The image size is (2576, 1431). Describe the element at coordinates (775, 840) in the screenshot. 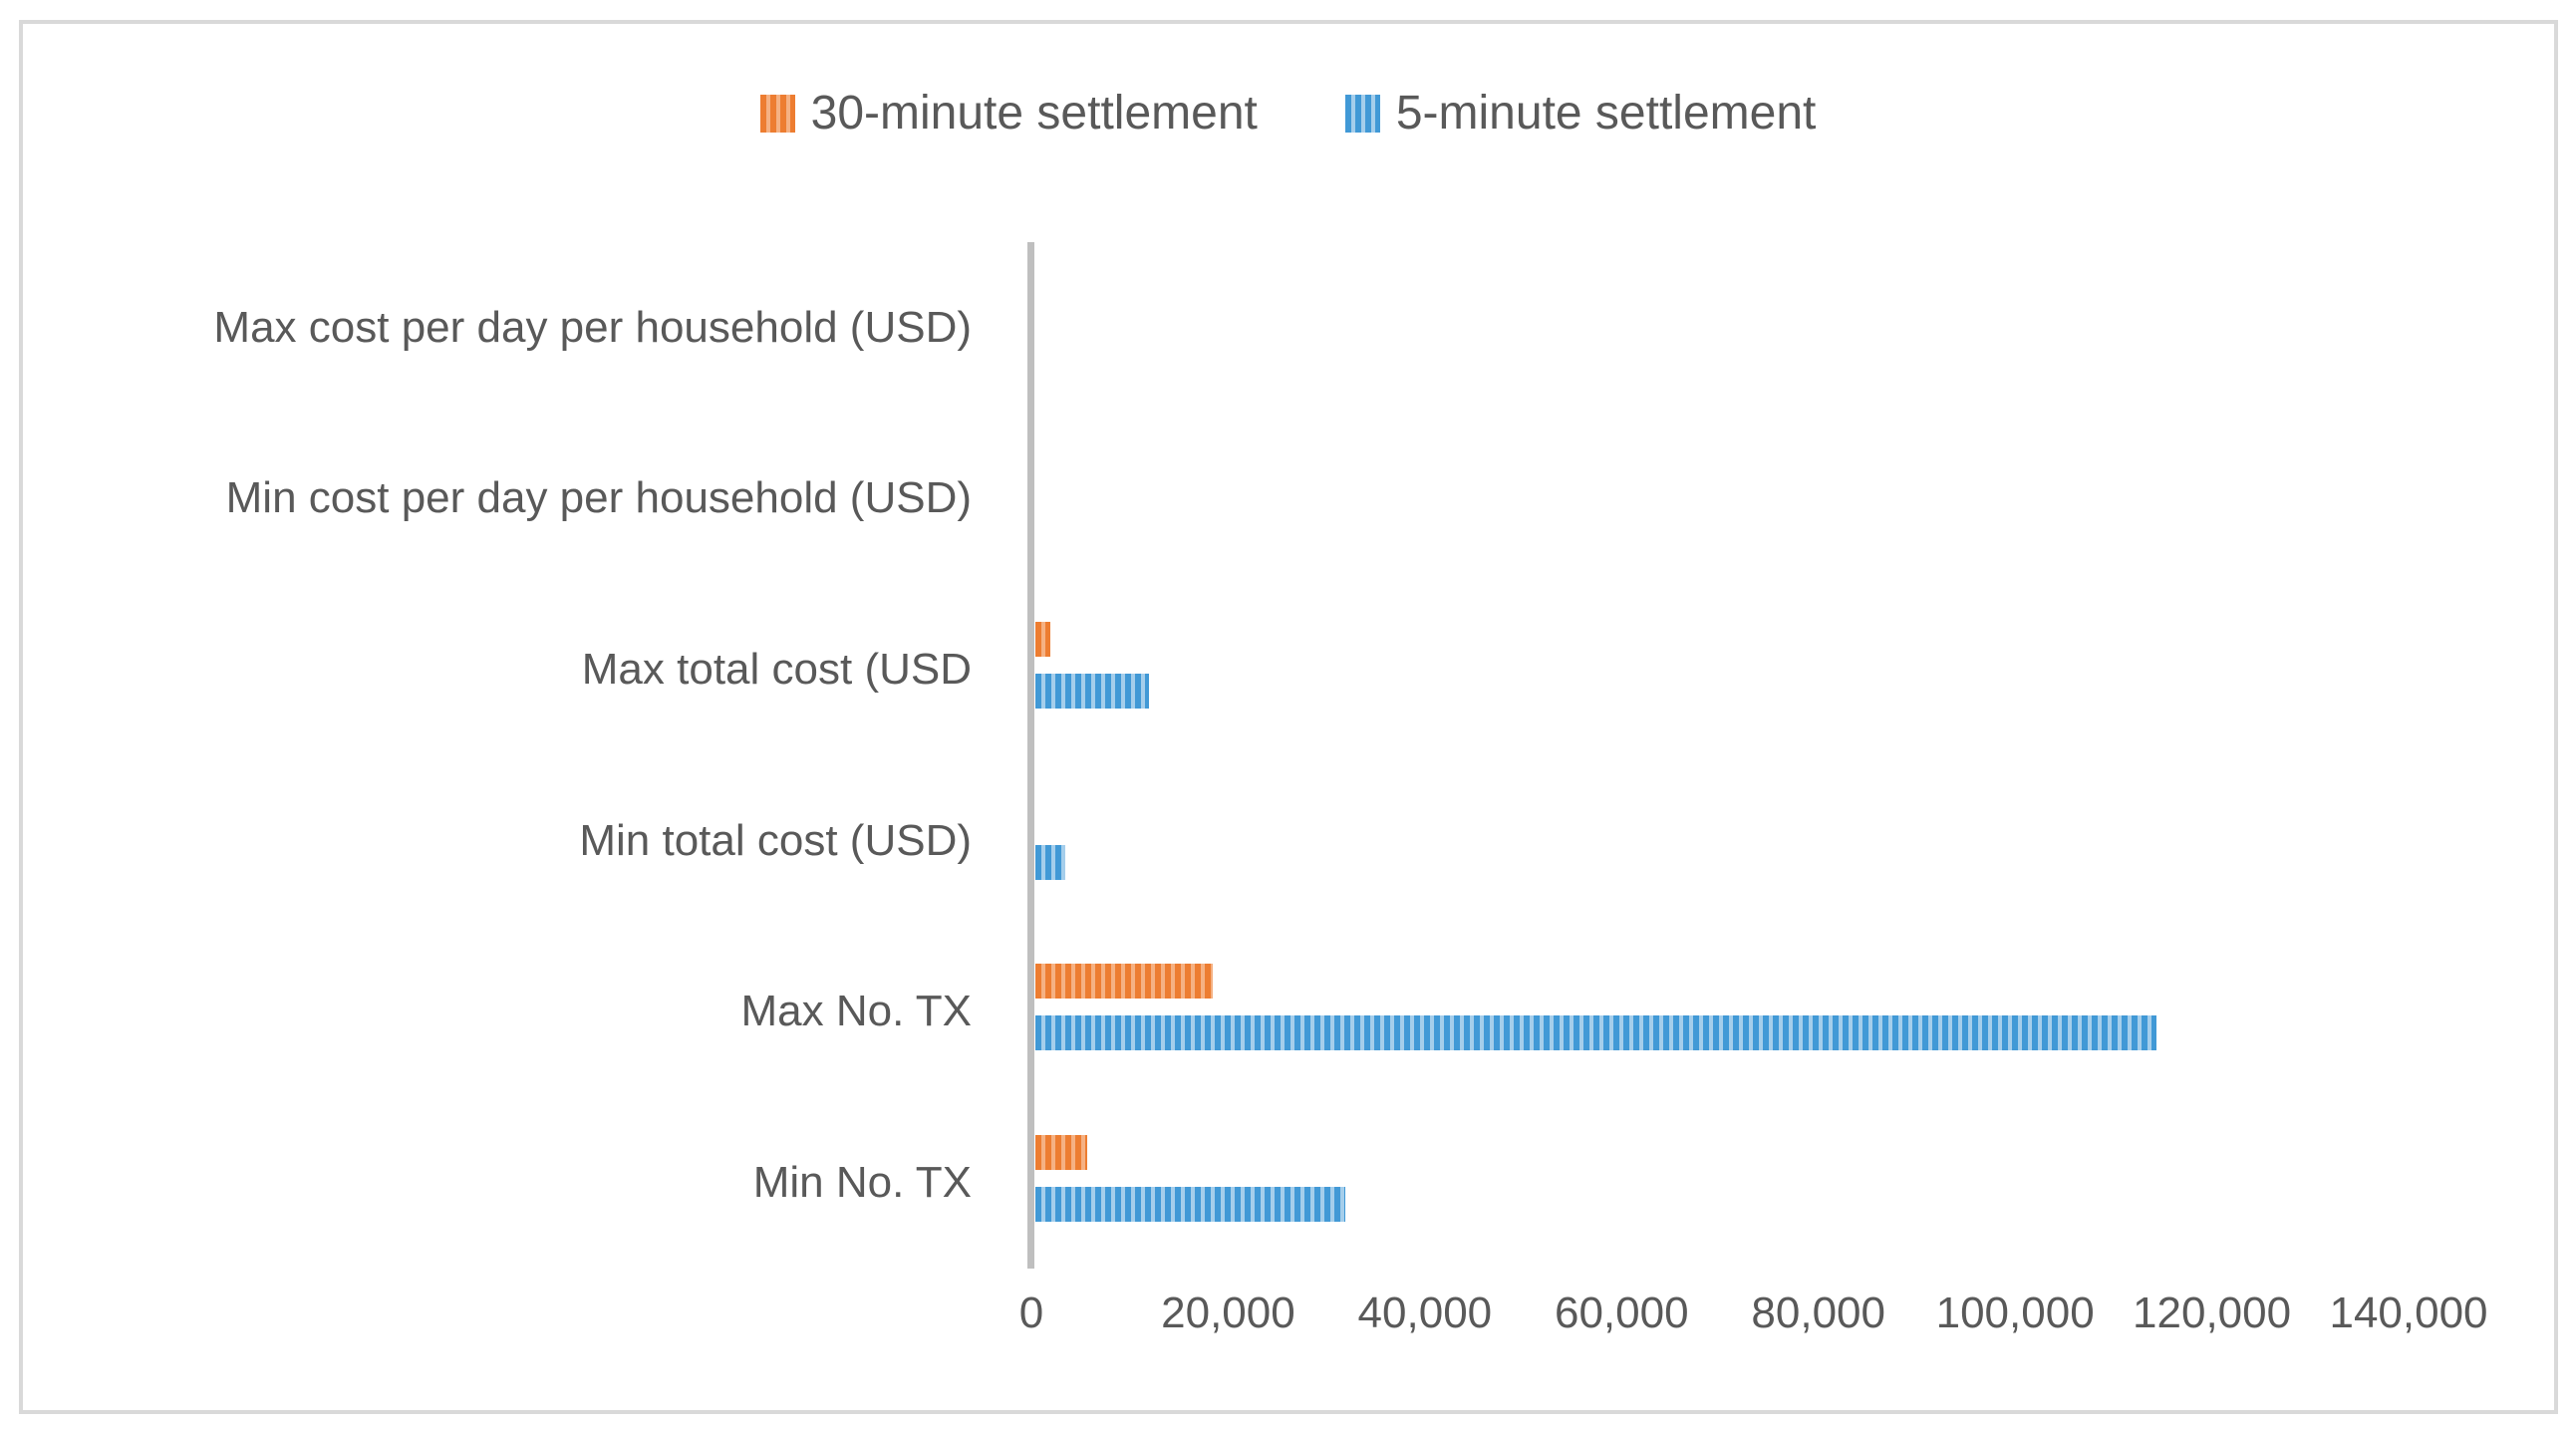

I see `category-label-min-total-cost-usd: Min total cost (USD)` at that location.